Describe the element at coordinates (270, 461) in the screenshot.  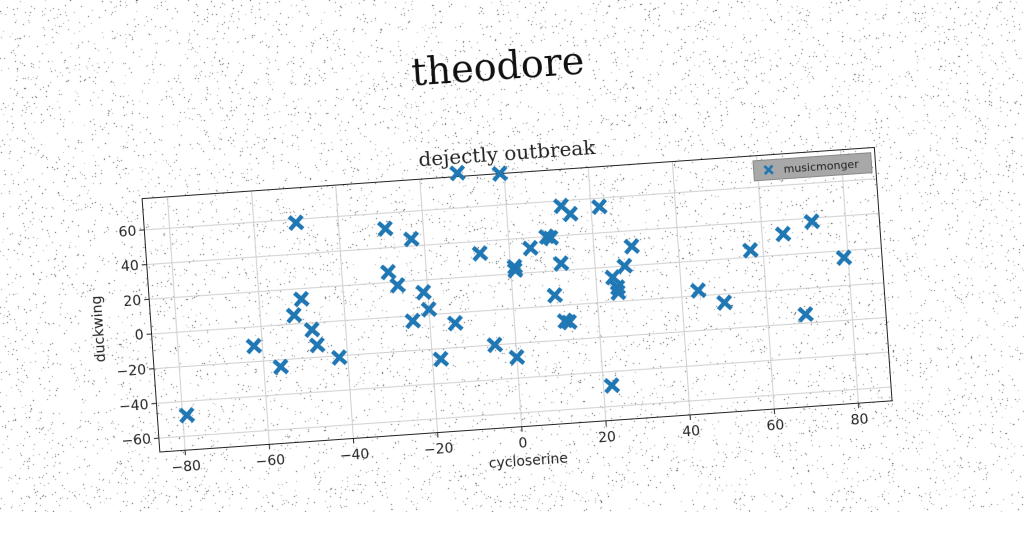
I see `x-tick-label: −60` at that location.